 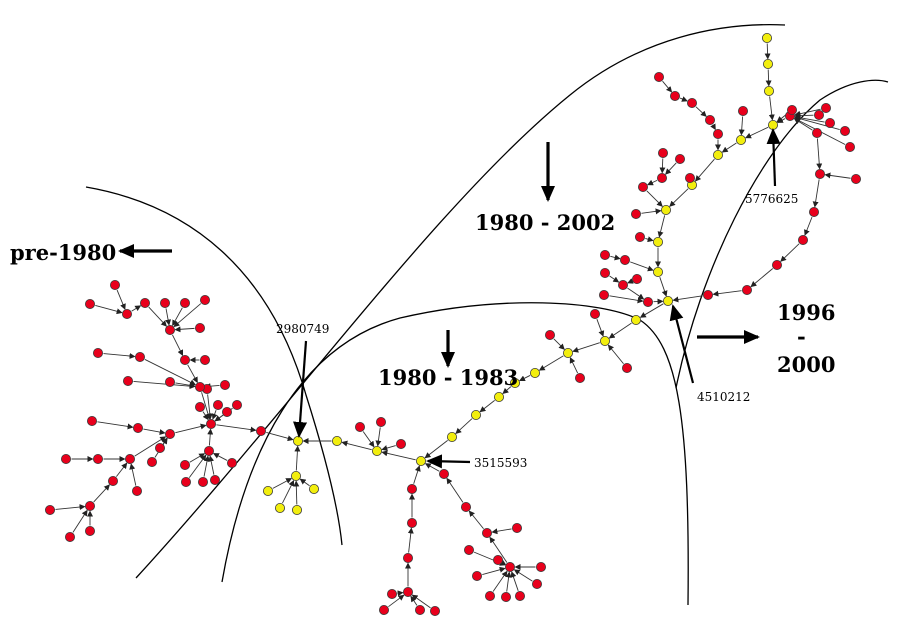 What do you see at coordinates (448, 377) in the screenshot?
I see `label-1980-1983: 1980 - 1983` at bounding box center [448, 377].